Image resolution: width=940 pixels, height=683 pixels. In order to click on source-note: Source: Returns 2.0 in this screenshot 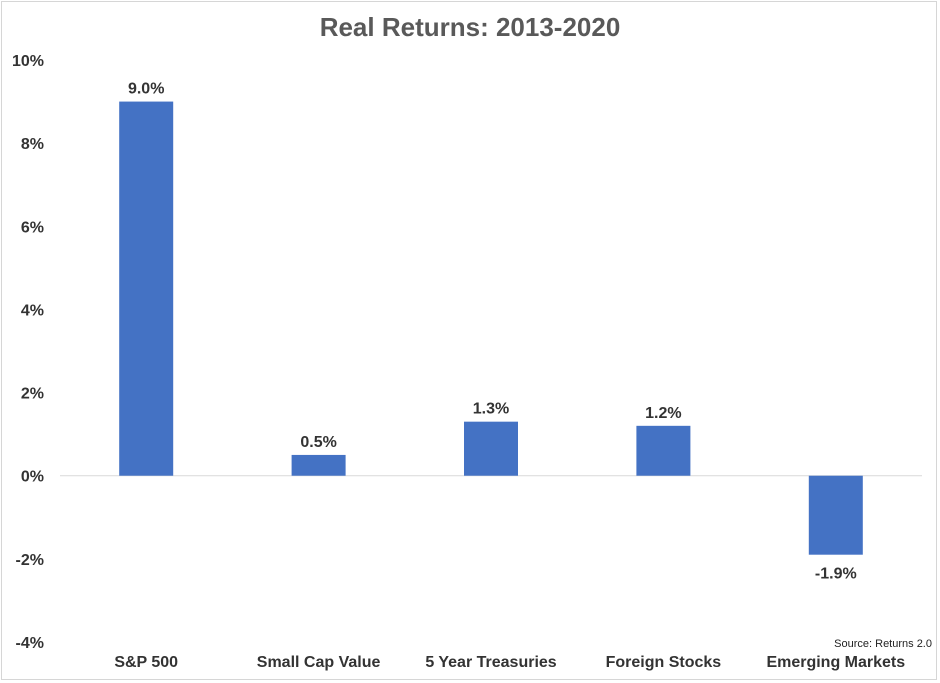, I will do `click(883, 644)`.